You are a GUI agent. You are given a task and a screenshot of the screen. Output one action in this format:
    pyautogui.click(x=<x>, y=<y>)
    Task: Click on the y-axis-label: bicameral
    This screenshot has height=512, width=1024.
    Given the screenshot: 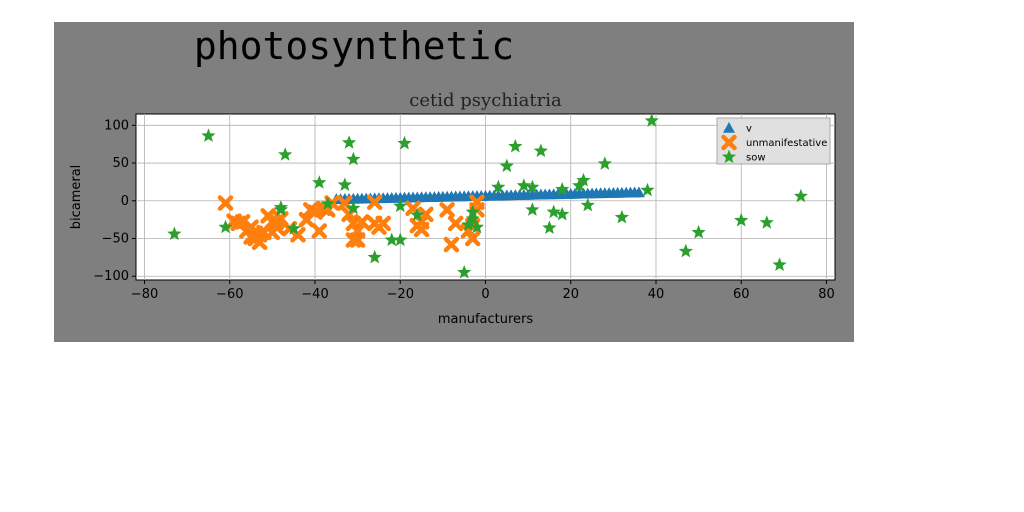 What is the action you would take?
    pyautogui.click(x=76, y=197)
    